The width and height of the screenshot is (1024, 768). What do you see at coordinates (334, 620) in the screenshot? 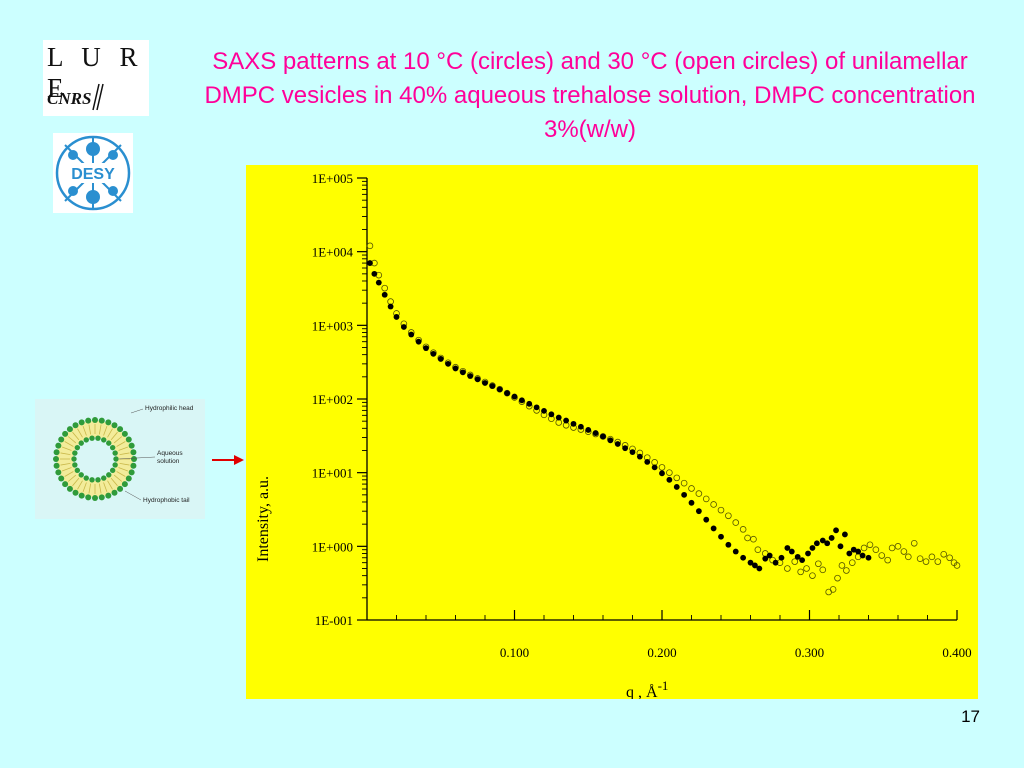
I see `y-tick-label: 1E-001` at bounding box center [334, 620].